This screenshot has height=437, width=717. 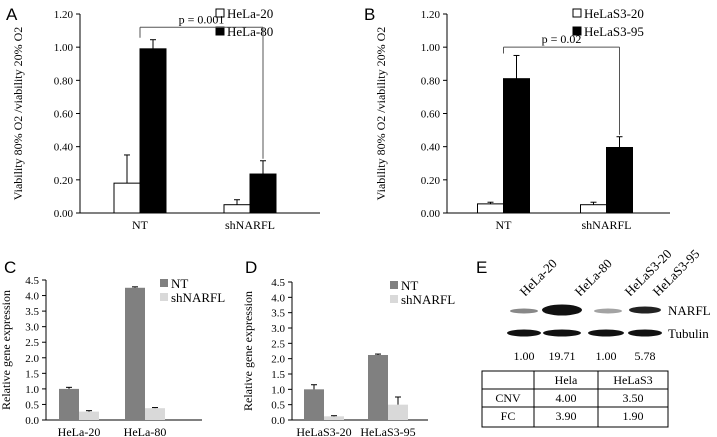 I want to click on x-category-label: HeLa-20, so click(x=79, y=431).